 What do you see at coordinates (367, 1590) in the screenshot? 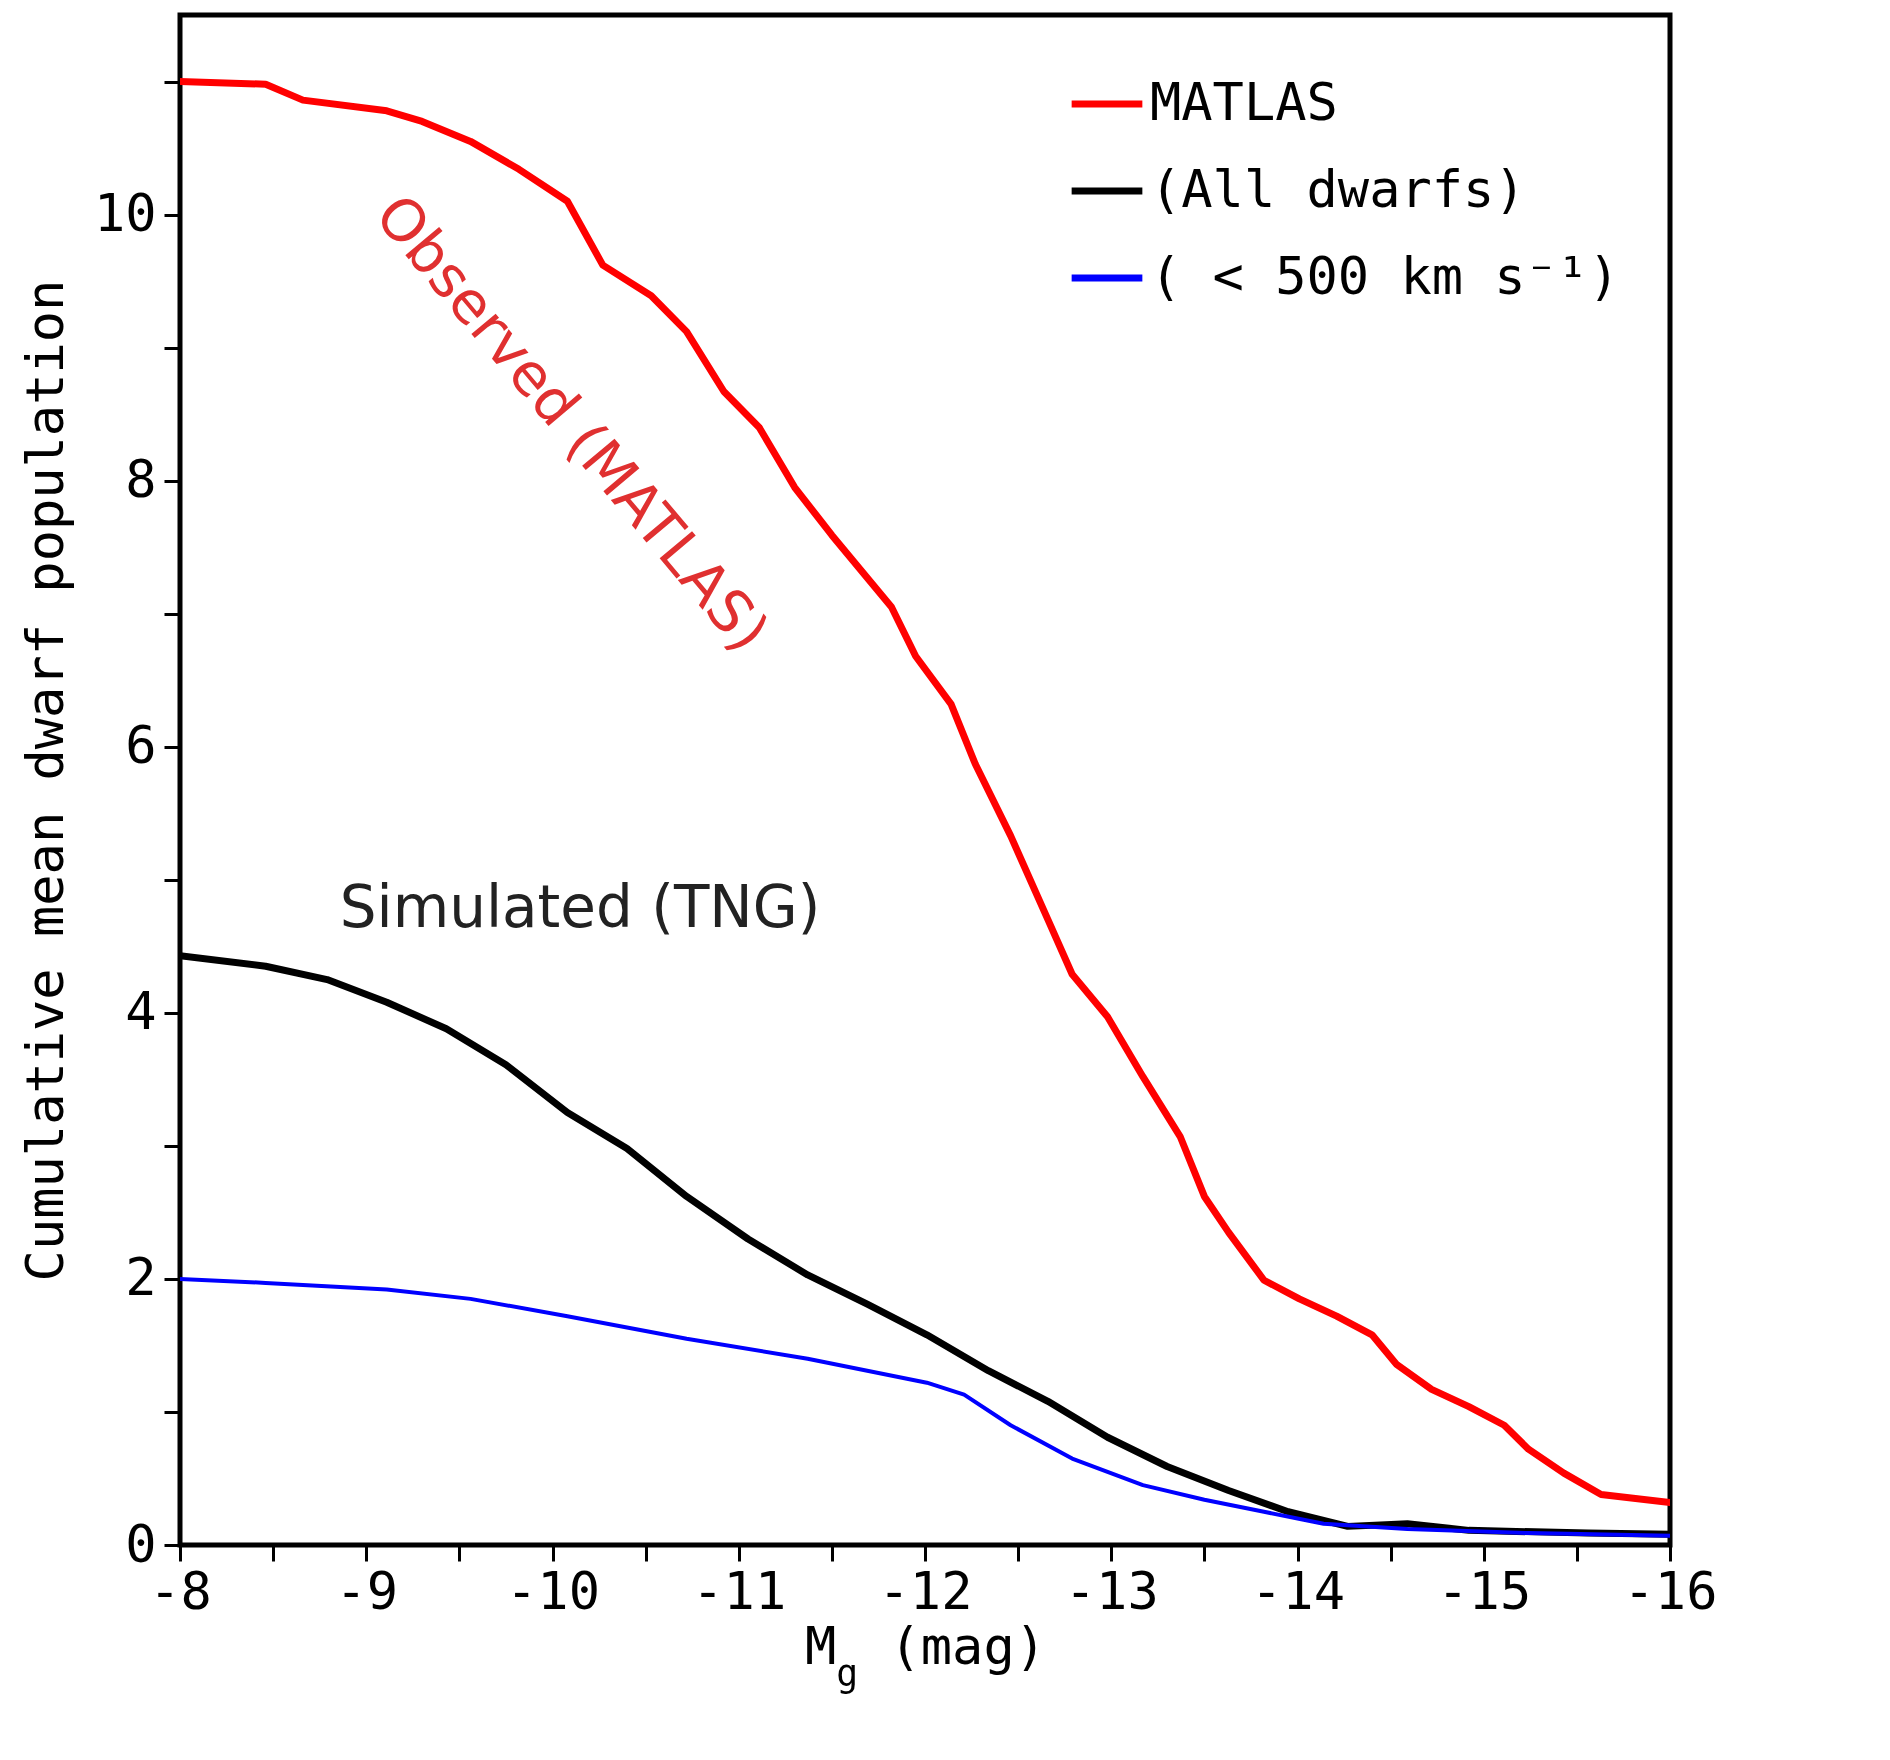
I see `x-tick-label: -9` at bounding box center [367, 1590].